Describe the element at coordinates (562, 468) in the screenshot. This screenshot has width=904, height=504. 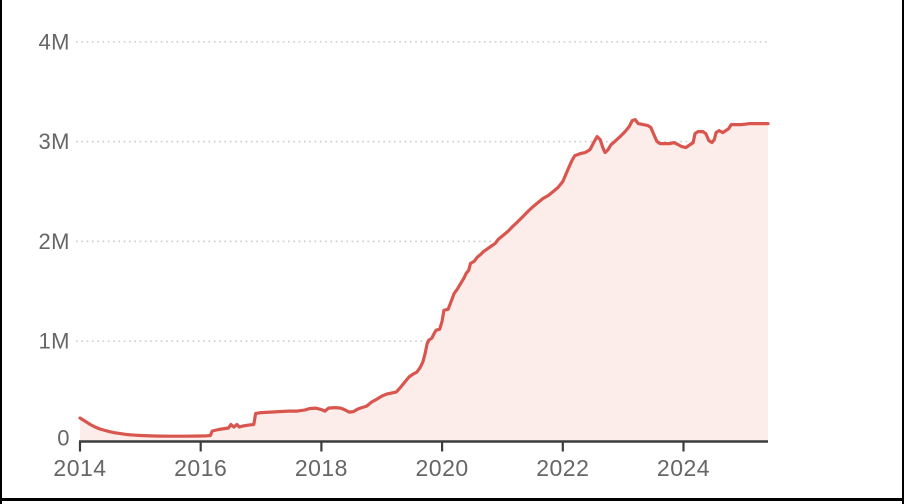
I see `x-tick-label: 2022` at that location.